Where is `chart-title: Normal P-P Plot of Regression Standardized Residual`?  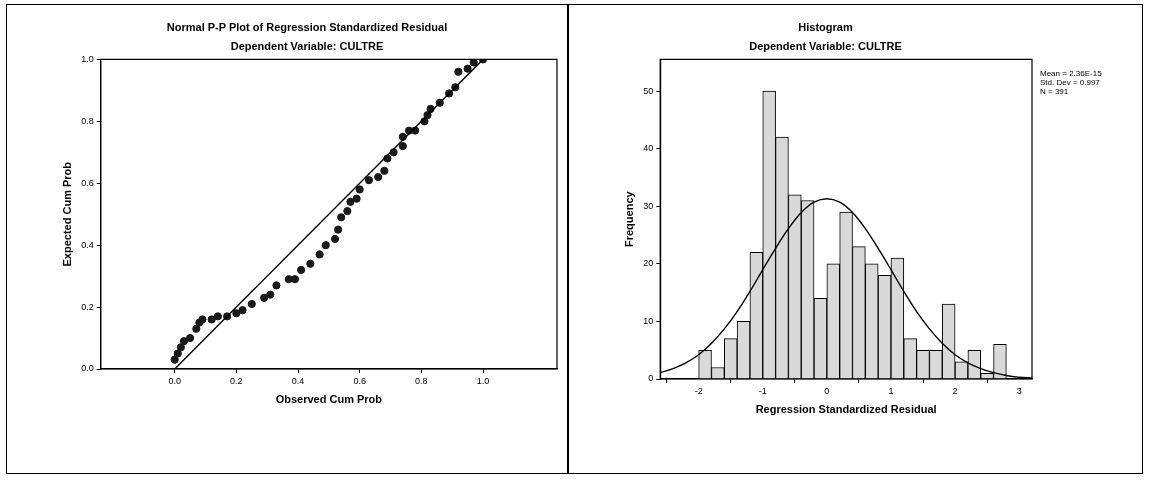 chart-title: Normal P-P Plot of Regression Standardized Residual is located at coordinates (307, 26).